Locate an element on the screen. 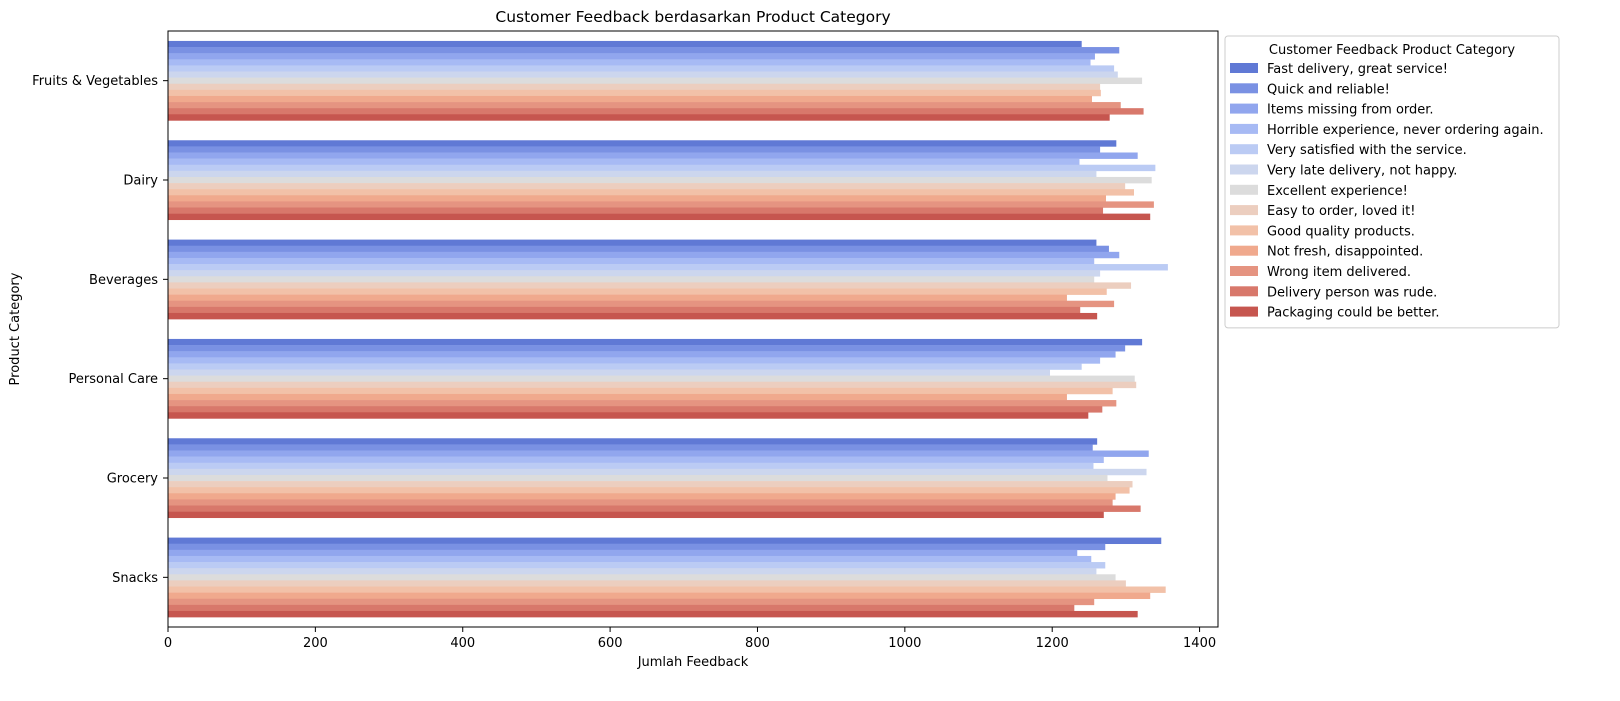 Image resolution: width=1620 pixels, height=701 pixels. legend-item: Very satisfied with the service. is located at coordinates (1348, 150).